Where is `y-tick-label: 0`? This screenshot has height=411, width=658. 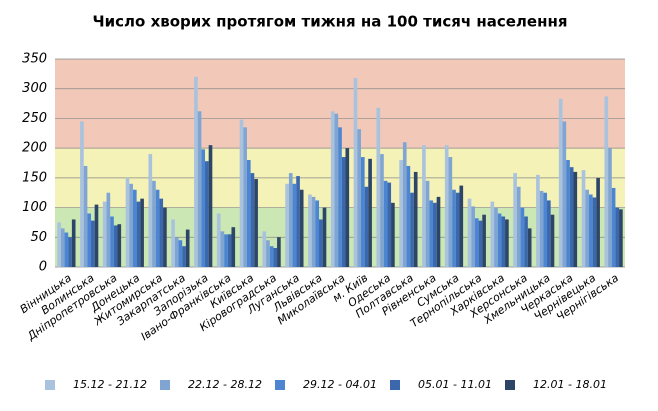
y-tick-label: 0 is located at coordinates (43, 267).